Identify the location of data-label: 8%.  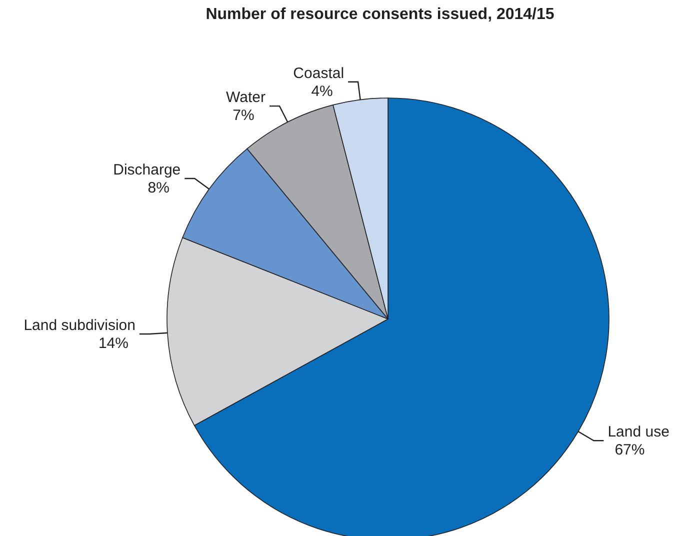
(159, 188).